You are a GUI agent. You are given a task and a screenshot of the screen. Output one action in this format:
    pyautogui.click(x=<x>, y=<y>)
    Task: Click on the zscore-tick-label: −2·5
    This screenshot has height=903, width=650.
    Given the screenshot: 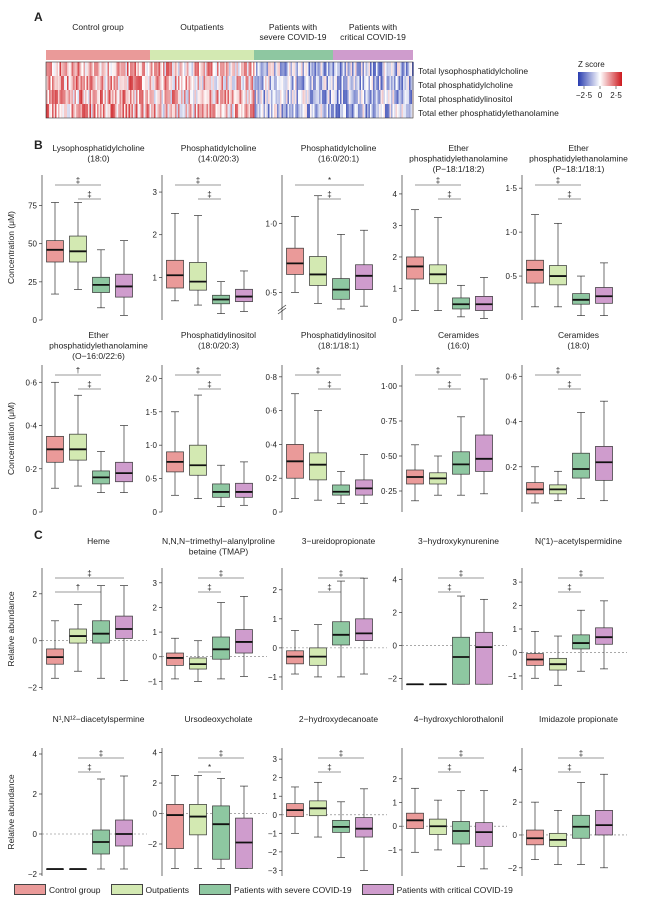 What is the action you would take?
    pyautogui.click(x=584, y=95)
    